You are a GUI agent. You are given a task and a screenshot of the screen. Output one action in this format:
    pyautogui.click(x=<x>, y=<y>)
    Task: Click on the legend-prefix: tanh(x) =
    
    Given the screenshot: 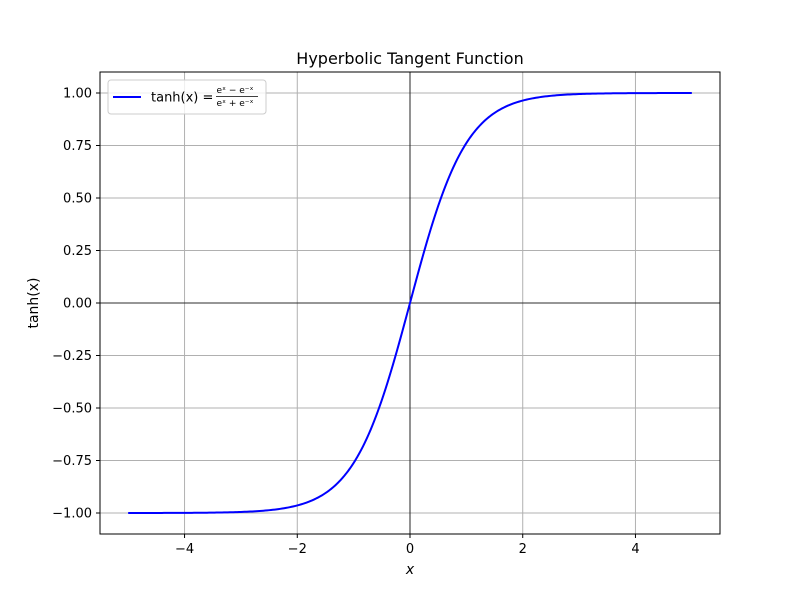 What is the action you would take?
    pyautogui.click(x=182, y=98)
    